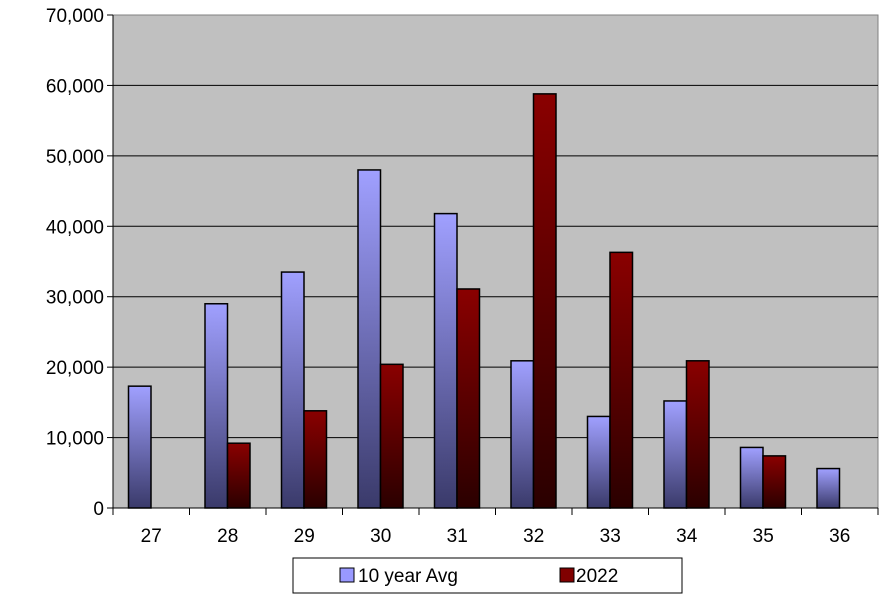  I want to click on x-tick-label-30: 30, so click(380, 536).